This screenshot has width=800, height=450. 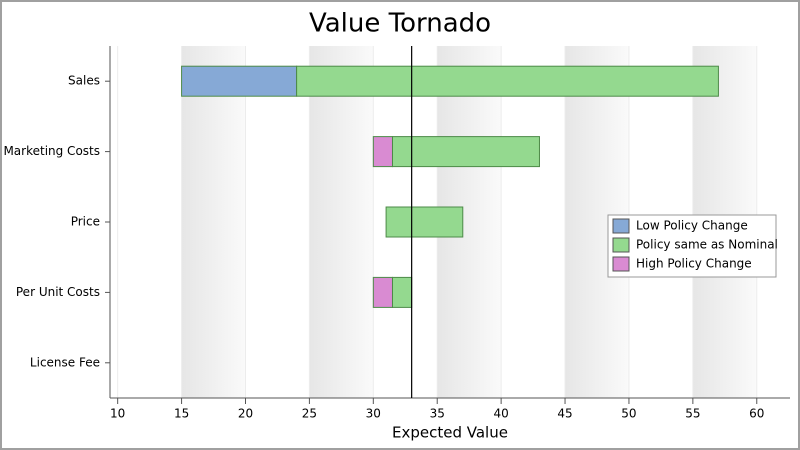 I want to click on x-tick-label: 40, so click(x=500, y=414).